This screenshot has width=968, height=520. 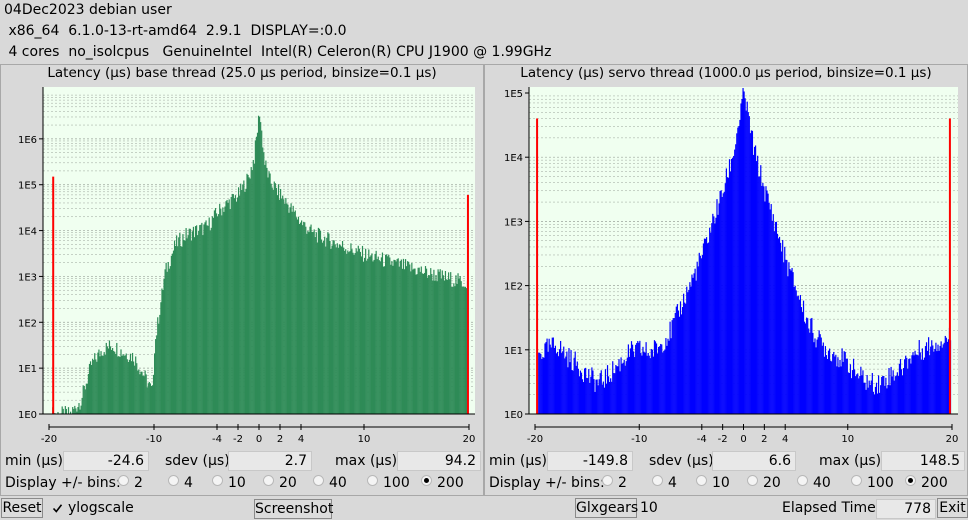 I want to click on exit-button: Exit, so click(x=952, y=508).